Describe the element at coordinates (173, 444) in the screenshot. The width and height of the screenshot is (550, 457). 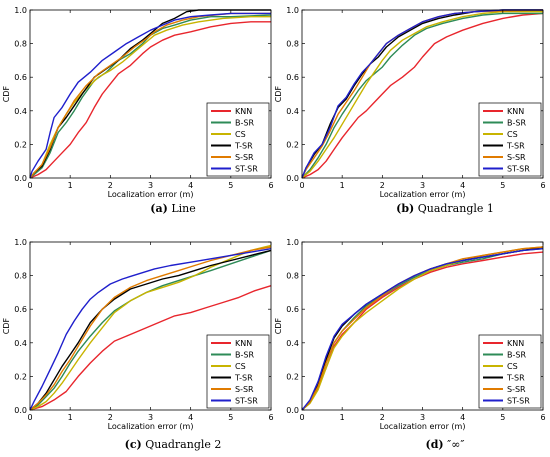
I see `caption-c: (c) Quadrangle 2` at that location.